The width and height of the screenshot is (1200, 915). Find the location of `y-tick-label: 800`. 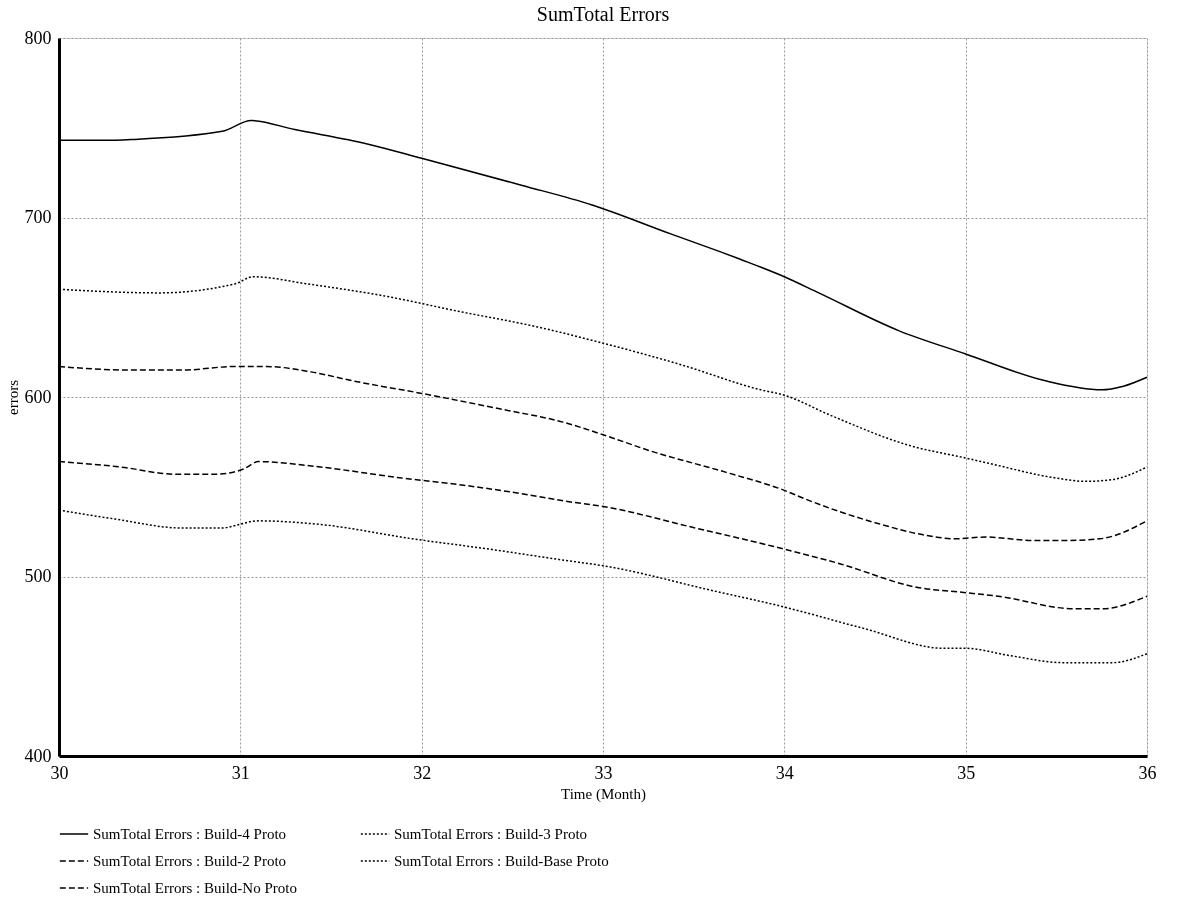

y-tick-label: 800 is located at coordinates (38, 37).